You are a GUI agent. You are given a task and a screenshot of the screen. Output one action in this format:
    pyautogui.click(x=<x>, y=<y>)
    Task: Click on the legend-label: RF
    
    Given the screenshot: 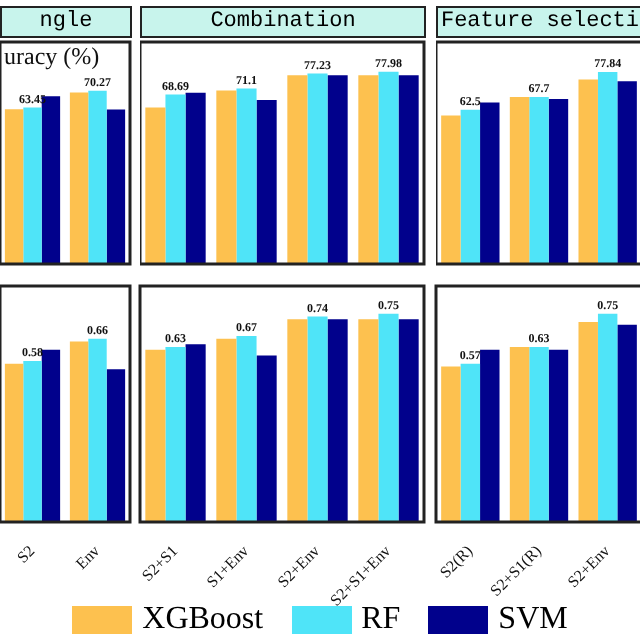 What is the action you would take?
    pyautogui.click(x=381, y=619)
    